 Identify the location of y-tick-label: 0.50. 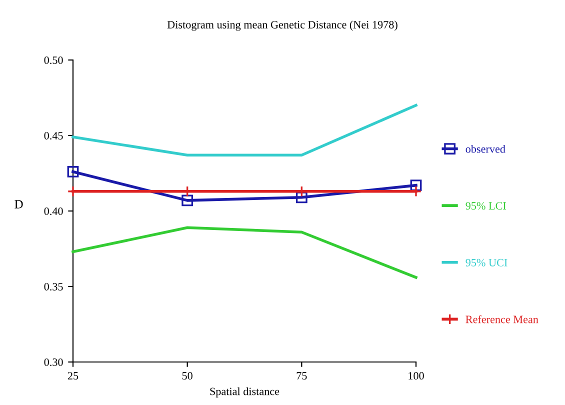
(53, 60).